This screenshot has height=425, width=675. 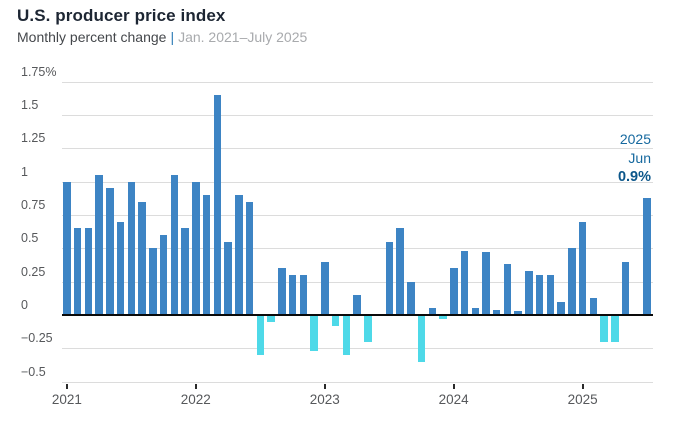 What do you see at coordinates (486, 283) in the screenshot?
I see `bar-apr-2024` at bounding box center [486, 283].